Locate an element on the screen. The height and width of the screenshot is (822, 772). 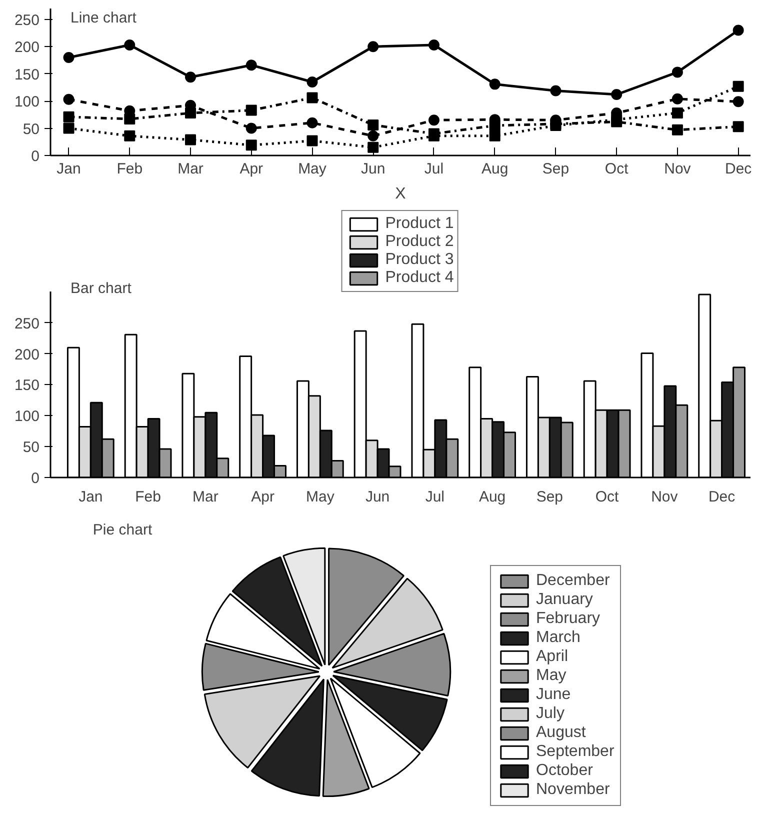
legend-label: March is located at coordinates (558, 638).